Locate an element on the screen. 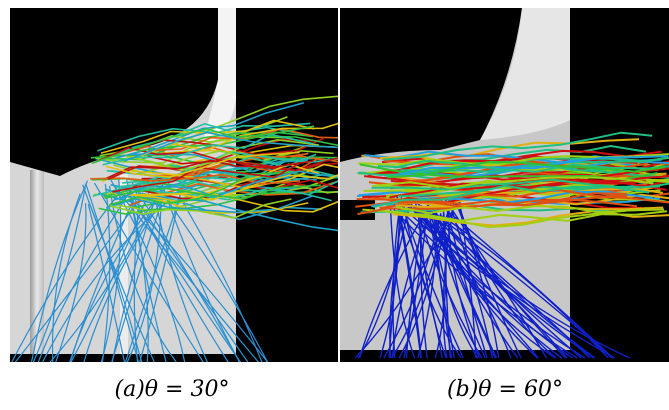 Image resolution: width=669 pixels, height=410 pixels. floor is located at coordinates (174, 358).